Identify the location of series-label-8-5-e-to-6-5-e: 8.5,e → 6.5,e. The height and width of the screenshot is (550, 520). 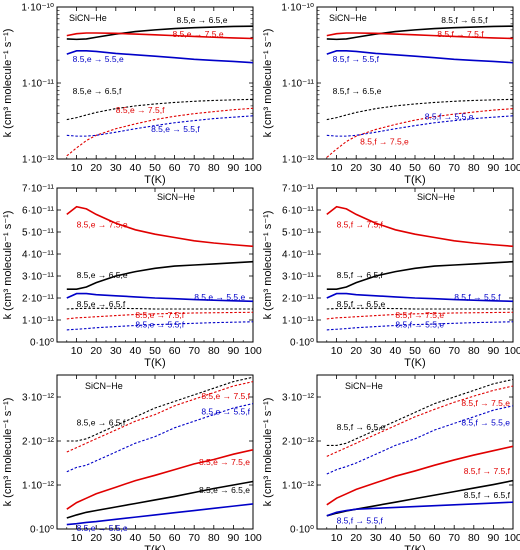
(102, 275).